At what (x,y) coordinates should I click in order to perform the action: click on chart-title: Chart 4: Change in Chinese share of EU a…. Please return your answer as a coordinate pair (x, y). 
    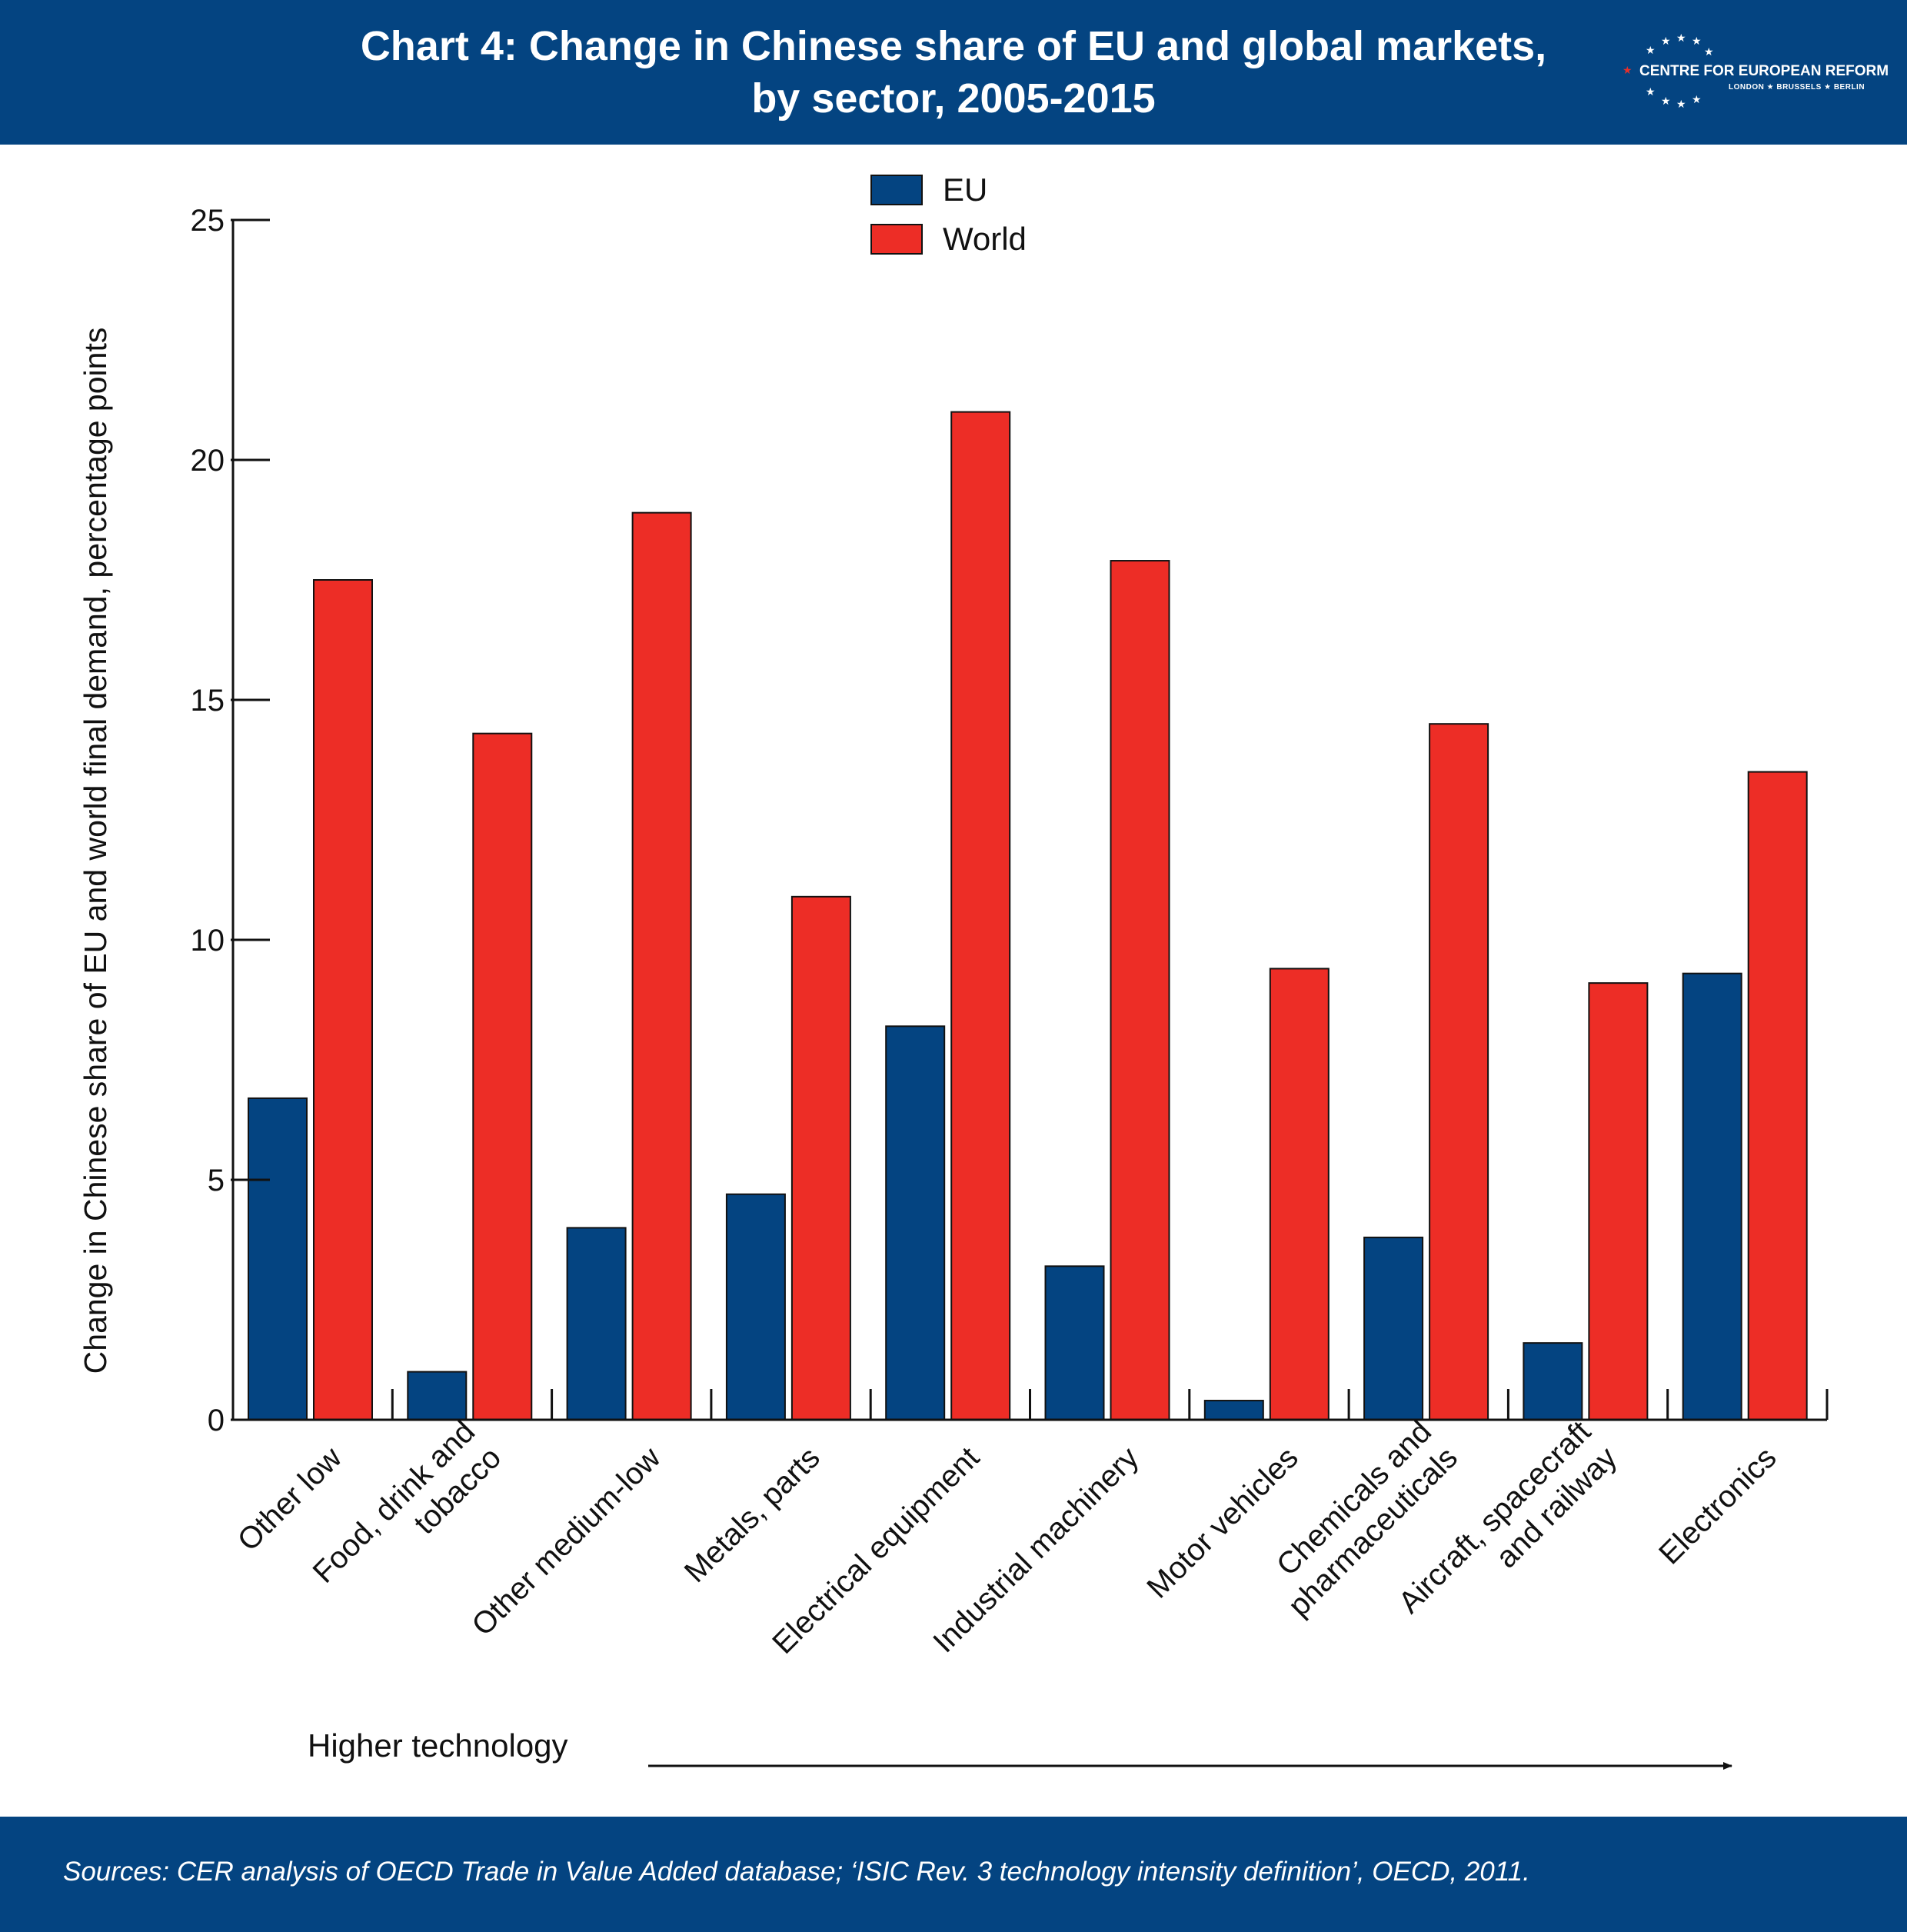
    Looking at the image, I should click on (953, 72).